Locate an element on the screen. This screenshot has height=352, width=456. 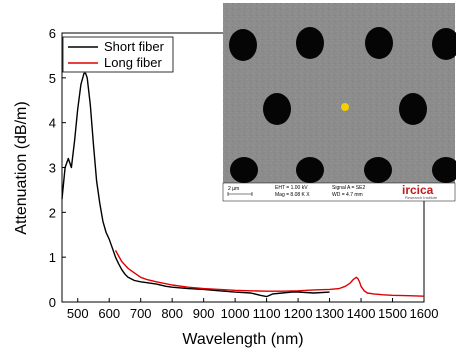
x-tick-label: 1400 is located at coordinates (361, 313).